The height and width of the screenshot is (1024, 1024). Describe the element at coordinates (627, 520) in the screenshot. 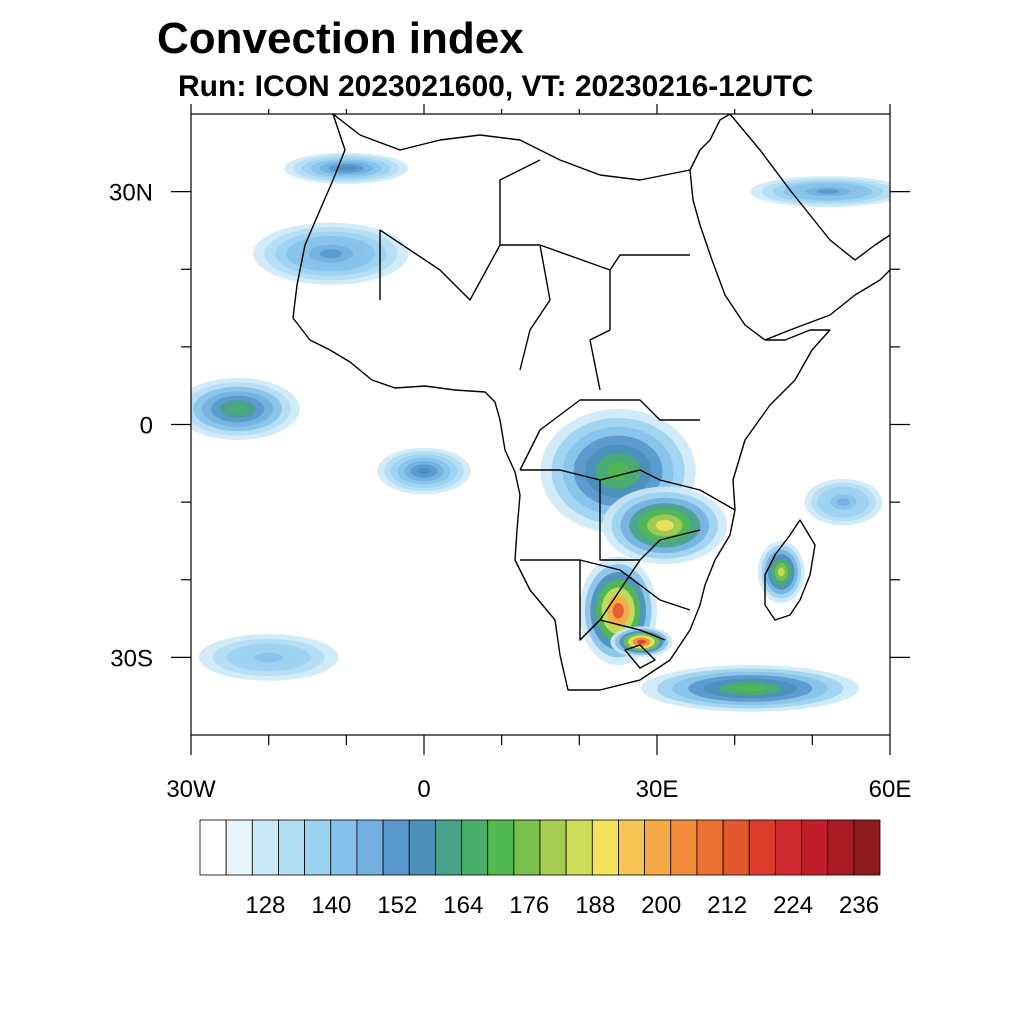

I see `internal-borders-central` at that location.